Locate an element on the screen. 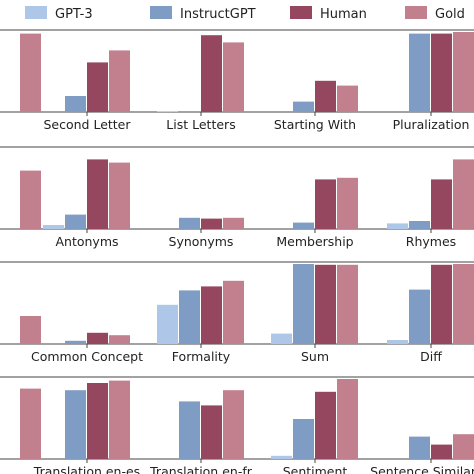 This screenshot has height=474, width=474. legend-label: Human is located at coordinates (343, 14).